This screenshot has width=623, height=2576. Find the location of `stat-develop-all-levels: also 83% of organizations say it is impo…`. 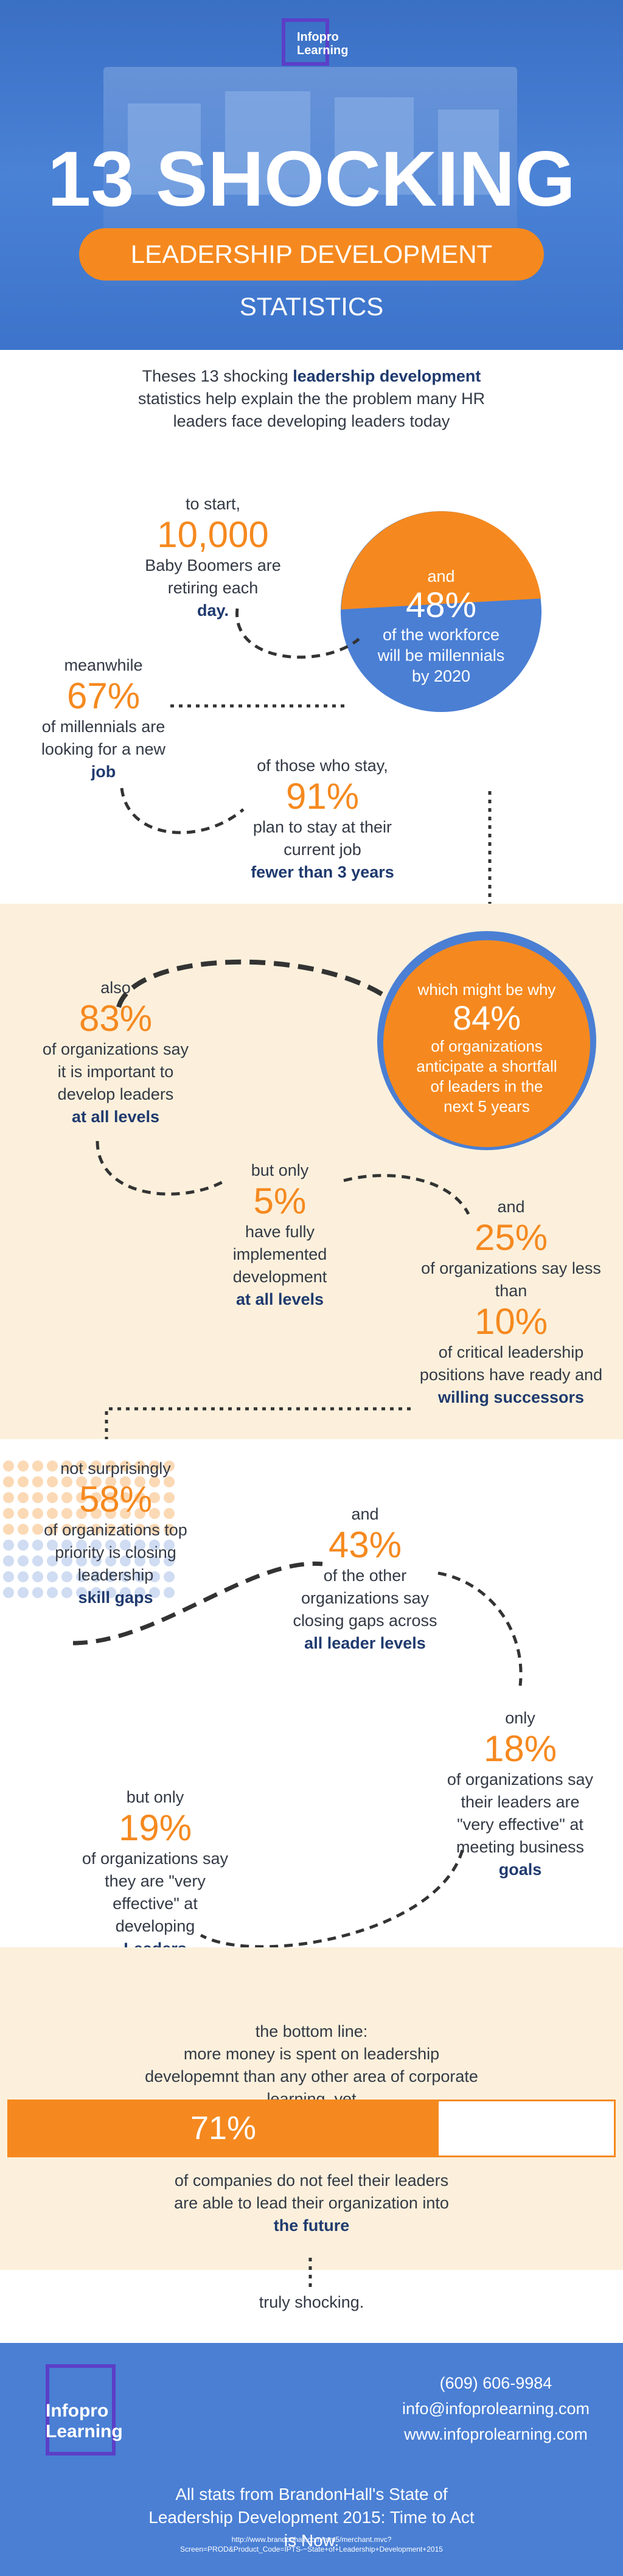

stat-develop-all-levels: also 83% of organizations say it is impo… is located at coordinates (115, 1052).